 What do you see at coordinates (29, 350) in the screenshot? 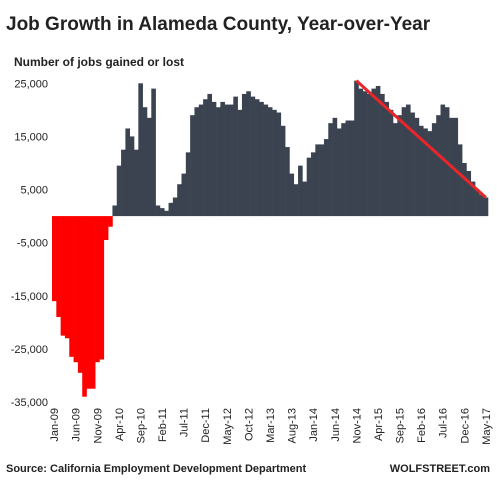
I see `y-tick-label: -25,000` at bounding box center [29, 350].